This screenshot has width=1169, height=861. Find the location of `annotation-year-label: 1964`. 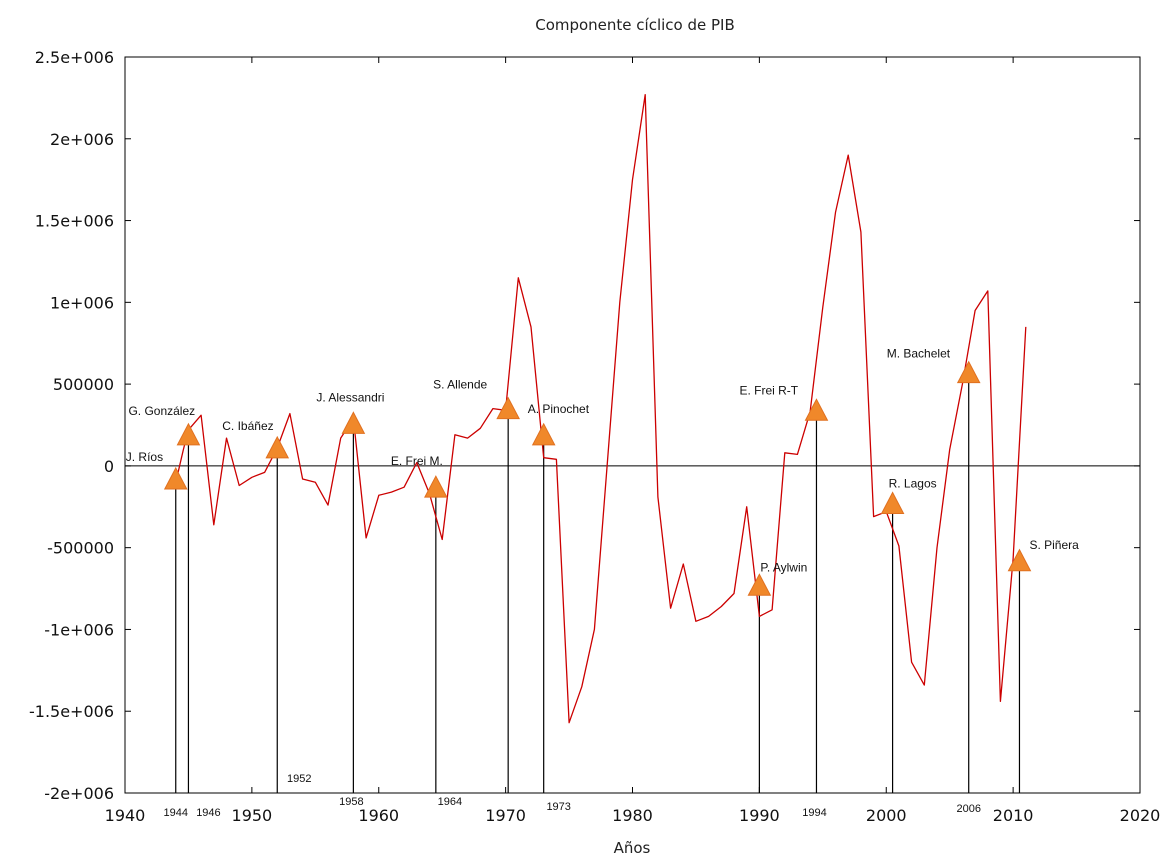

annotation-year-label: 1964 is located at coordinates (450, 802).